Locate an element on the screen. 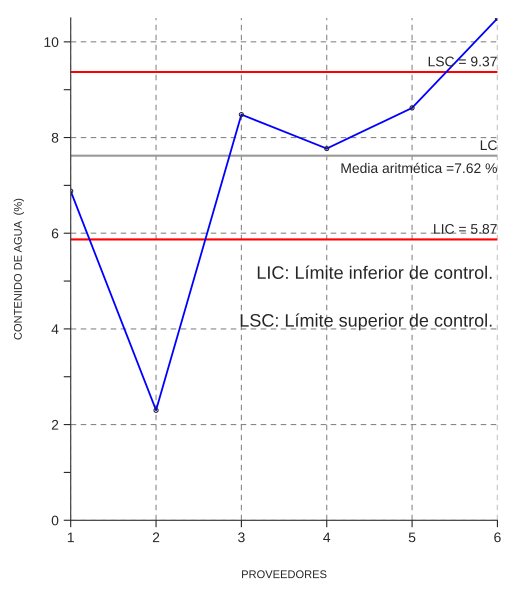 The width and height of the screenshot is (505, 598). y-tick-label: 8 is located at coordinates (55, 137).